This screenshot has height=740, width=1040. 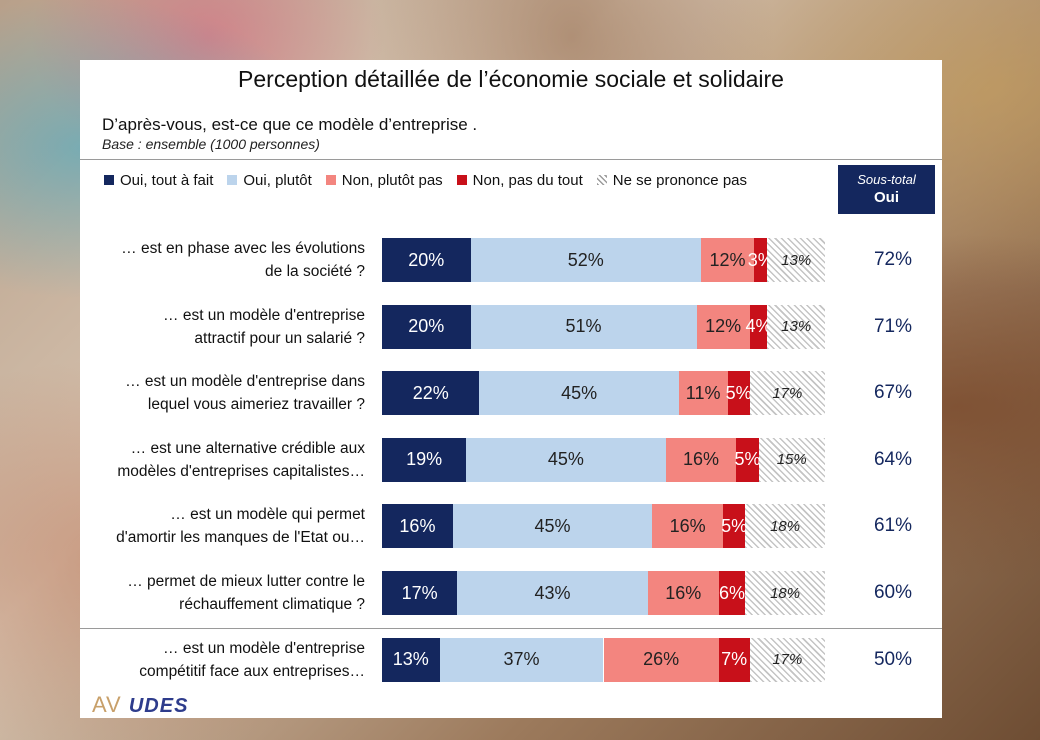 I want to click on data-label: 18%, so click(x=785, y=526).